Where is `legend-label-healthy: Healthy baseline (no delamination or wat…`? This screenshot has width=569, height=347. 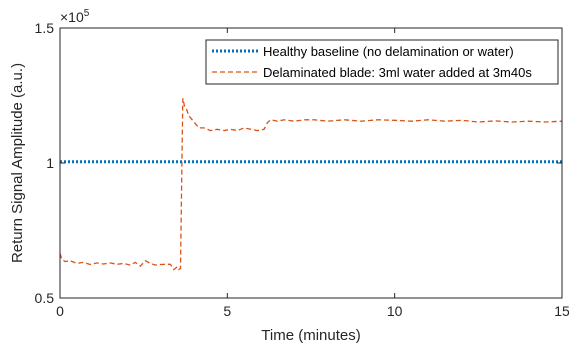
legend-label-healthy: Healthy baseline (no delamination or wat… is located at coordinates (388, 51).